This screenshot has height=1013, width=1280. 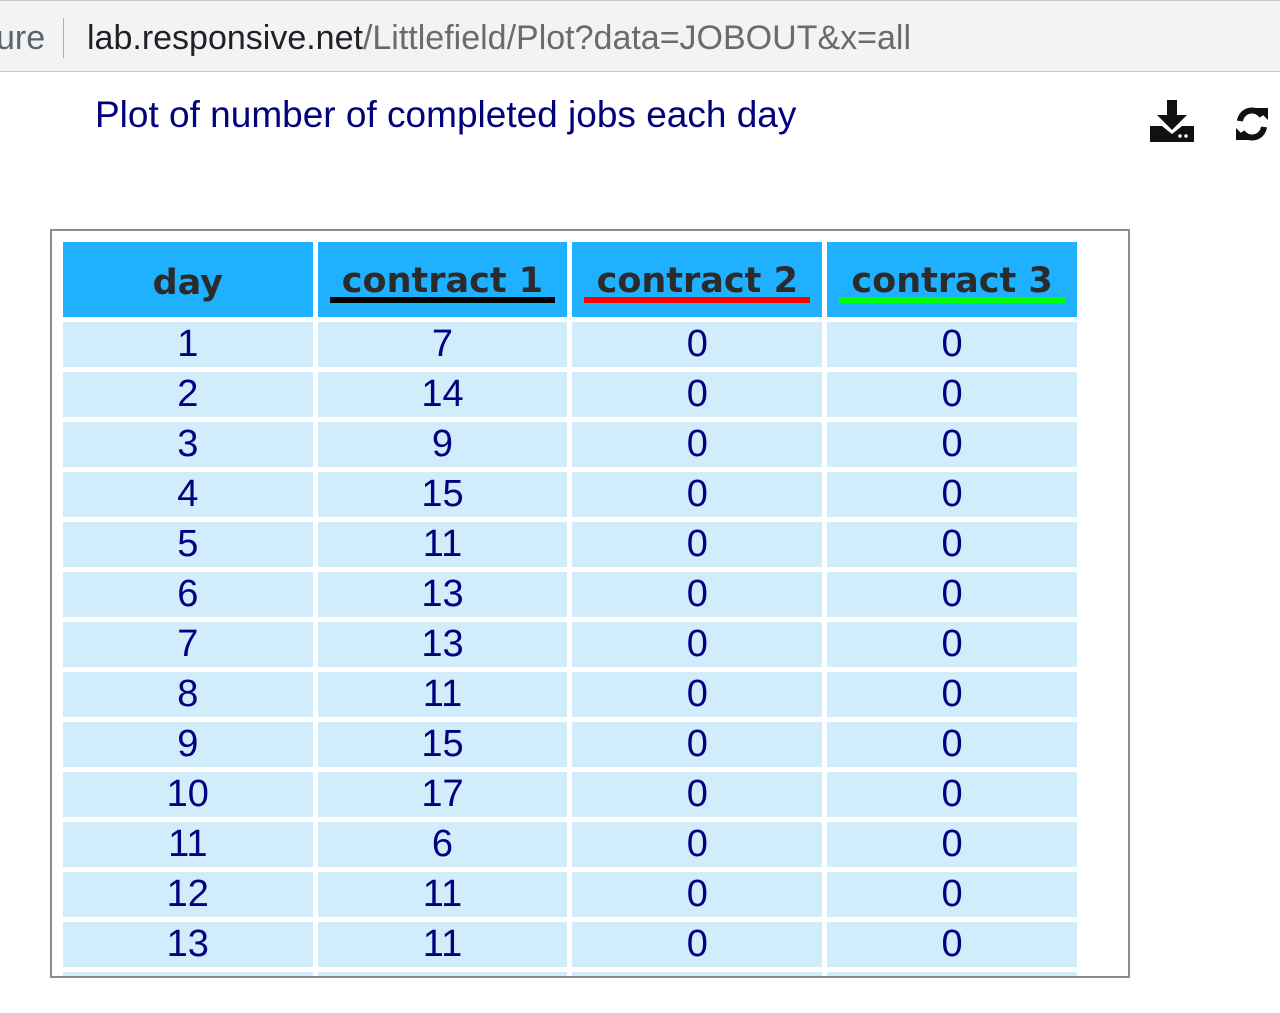 I want to click on table-row: 10 17 0 0, so click(x=570, y=794).